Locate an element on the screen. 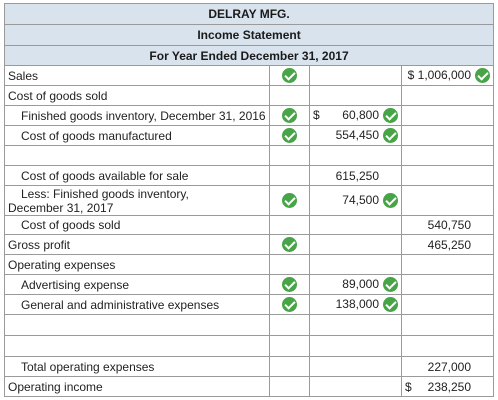  table-row-total-opex: Total operating expenses 227,000 is located at coordinates (249, 366).